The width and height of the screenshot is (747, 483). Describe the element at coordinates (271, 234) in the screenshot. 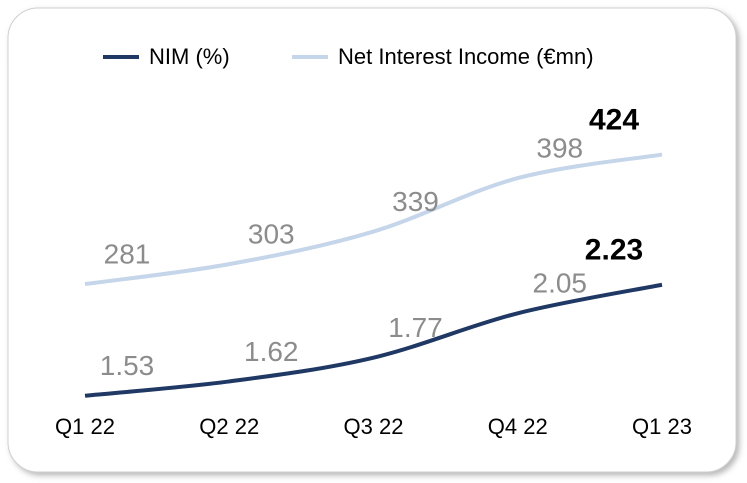

I see `data-label: 303` at that location.